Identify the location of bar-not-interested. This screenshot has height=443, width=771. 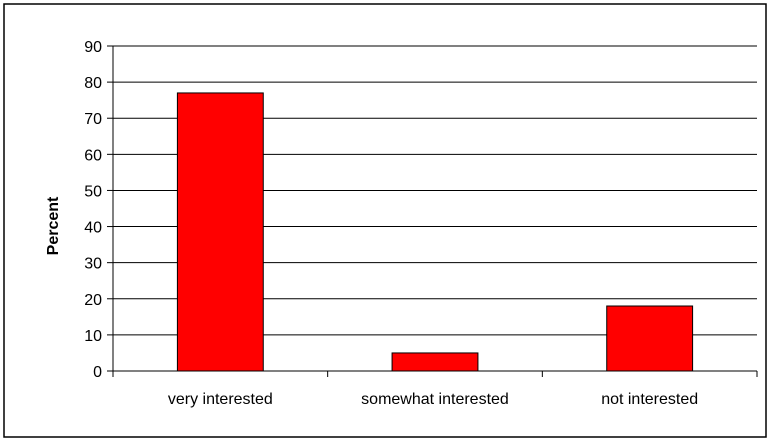
(650, 338).